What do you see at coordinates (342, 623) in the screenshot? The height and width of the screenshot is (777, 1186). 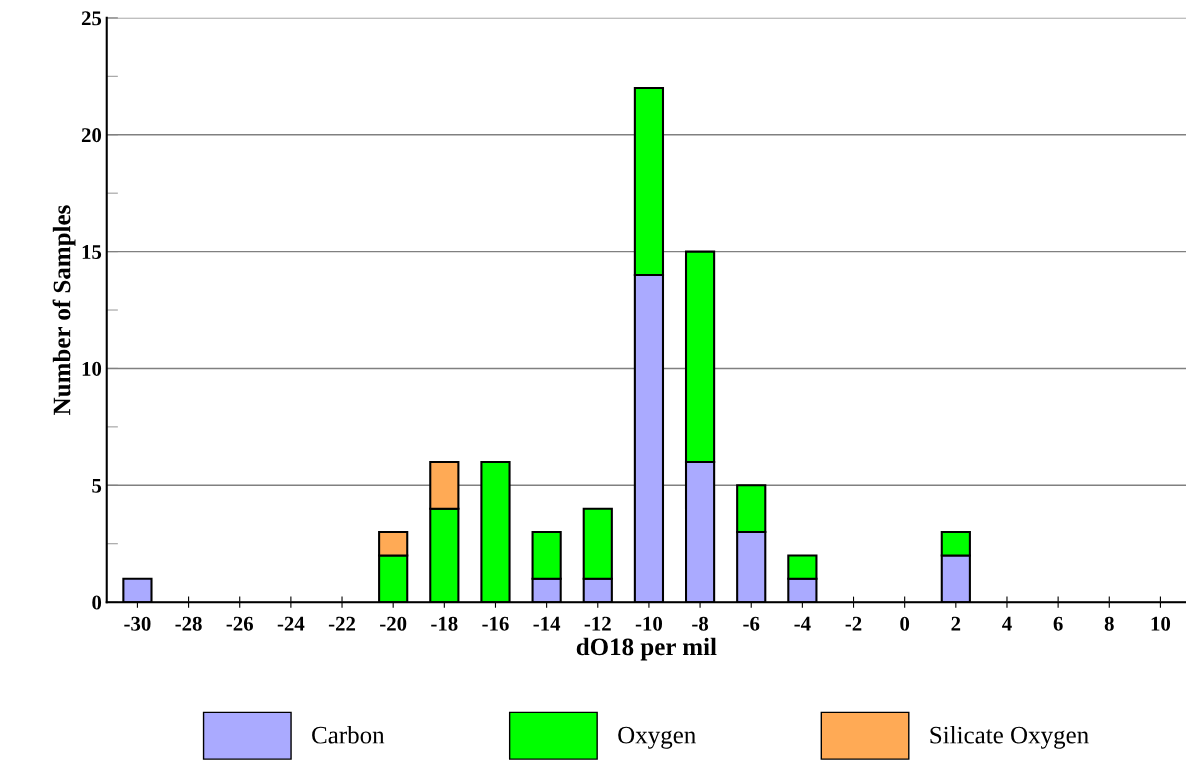 I see `x-tick-label: -22` at bounding box center [342, 623].